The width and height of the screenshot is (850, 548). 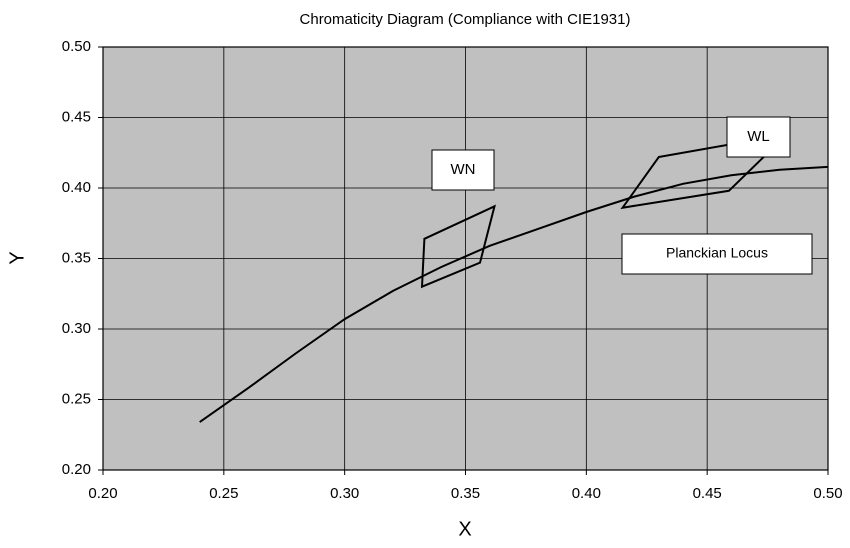 I want to click on annotation-label: Planckian Locus, so click(x=717, y=253).